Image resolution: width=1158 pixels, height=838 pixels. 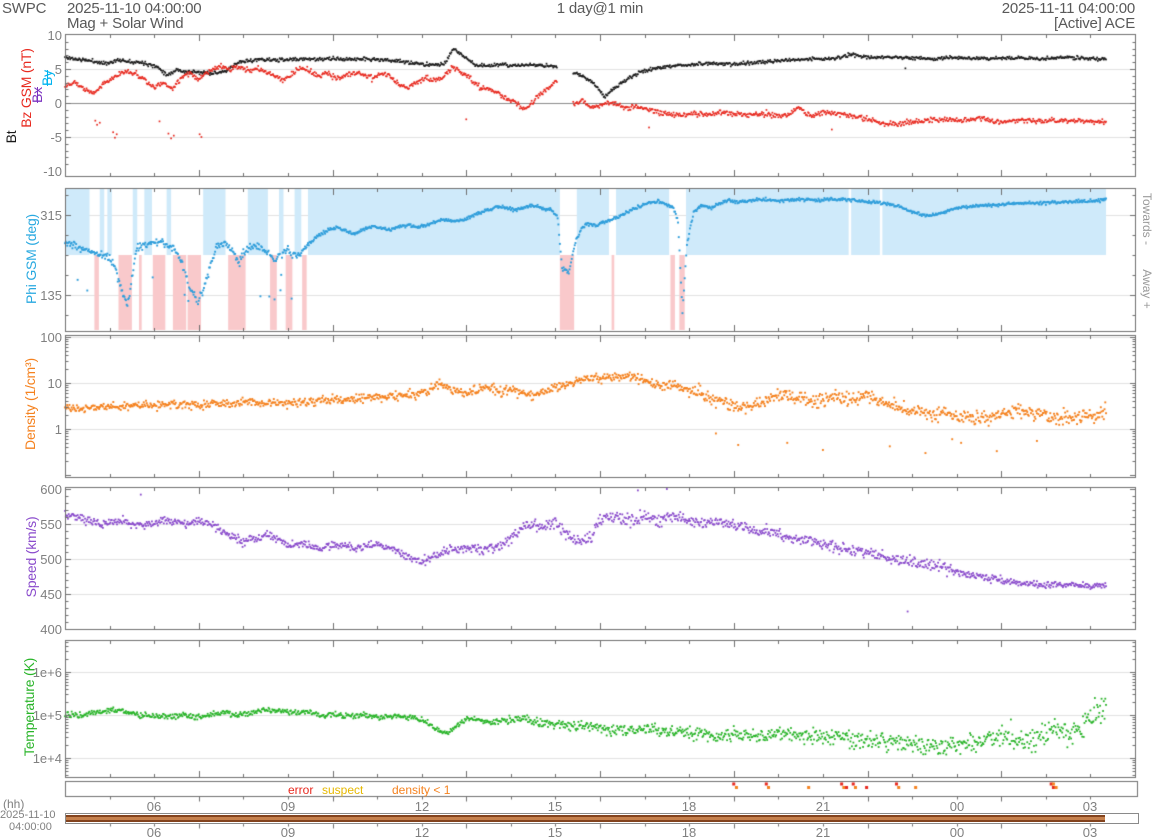 I want to click on y-tick-label: 500, so click(x=51, y=559).